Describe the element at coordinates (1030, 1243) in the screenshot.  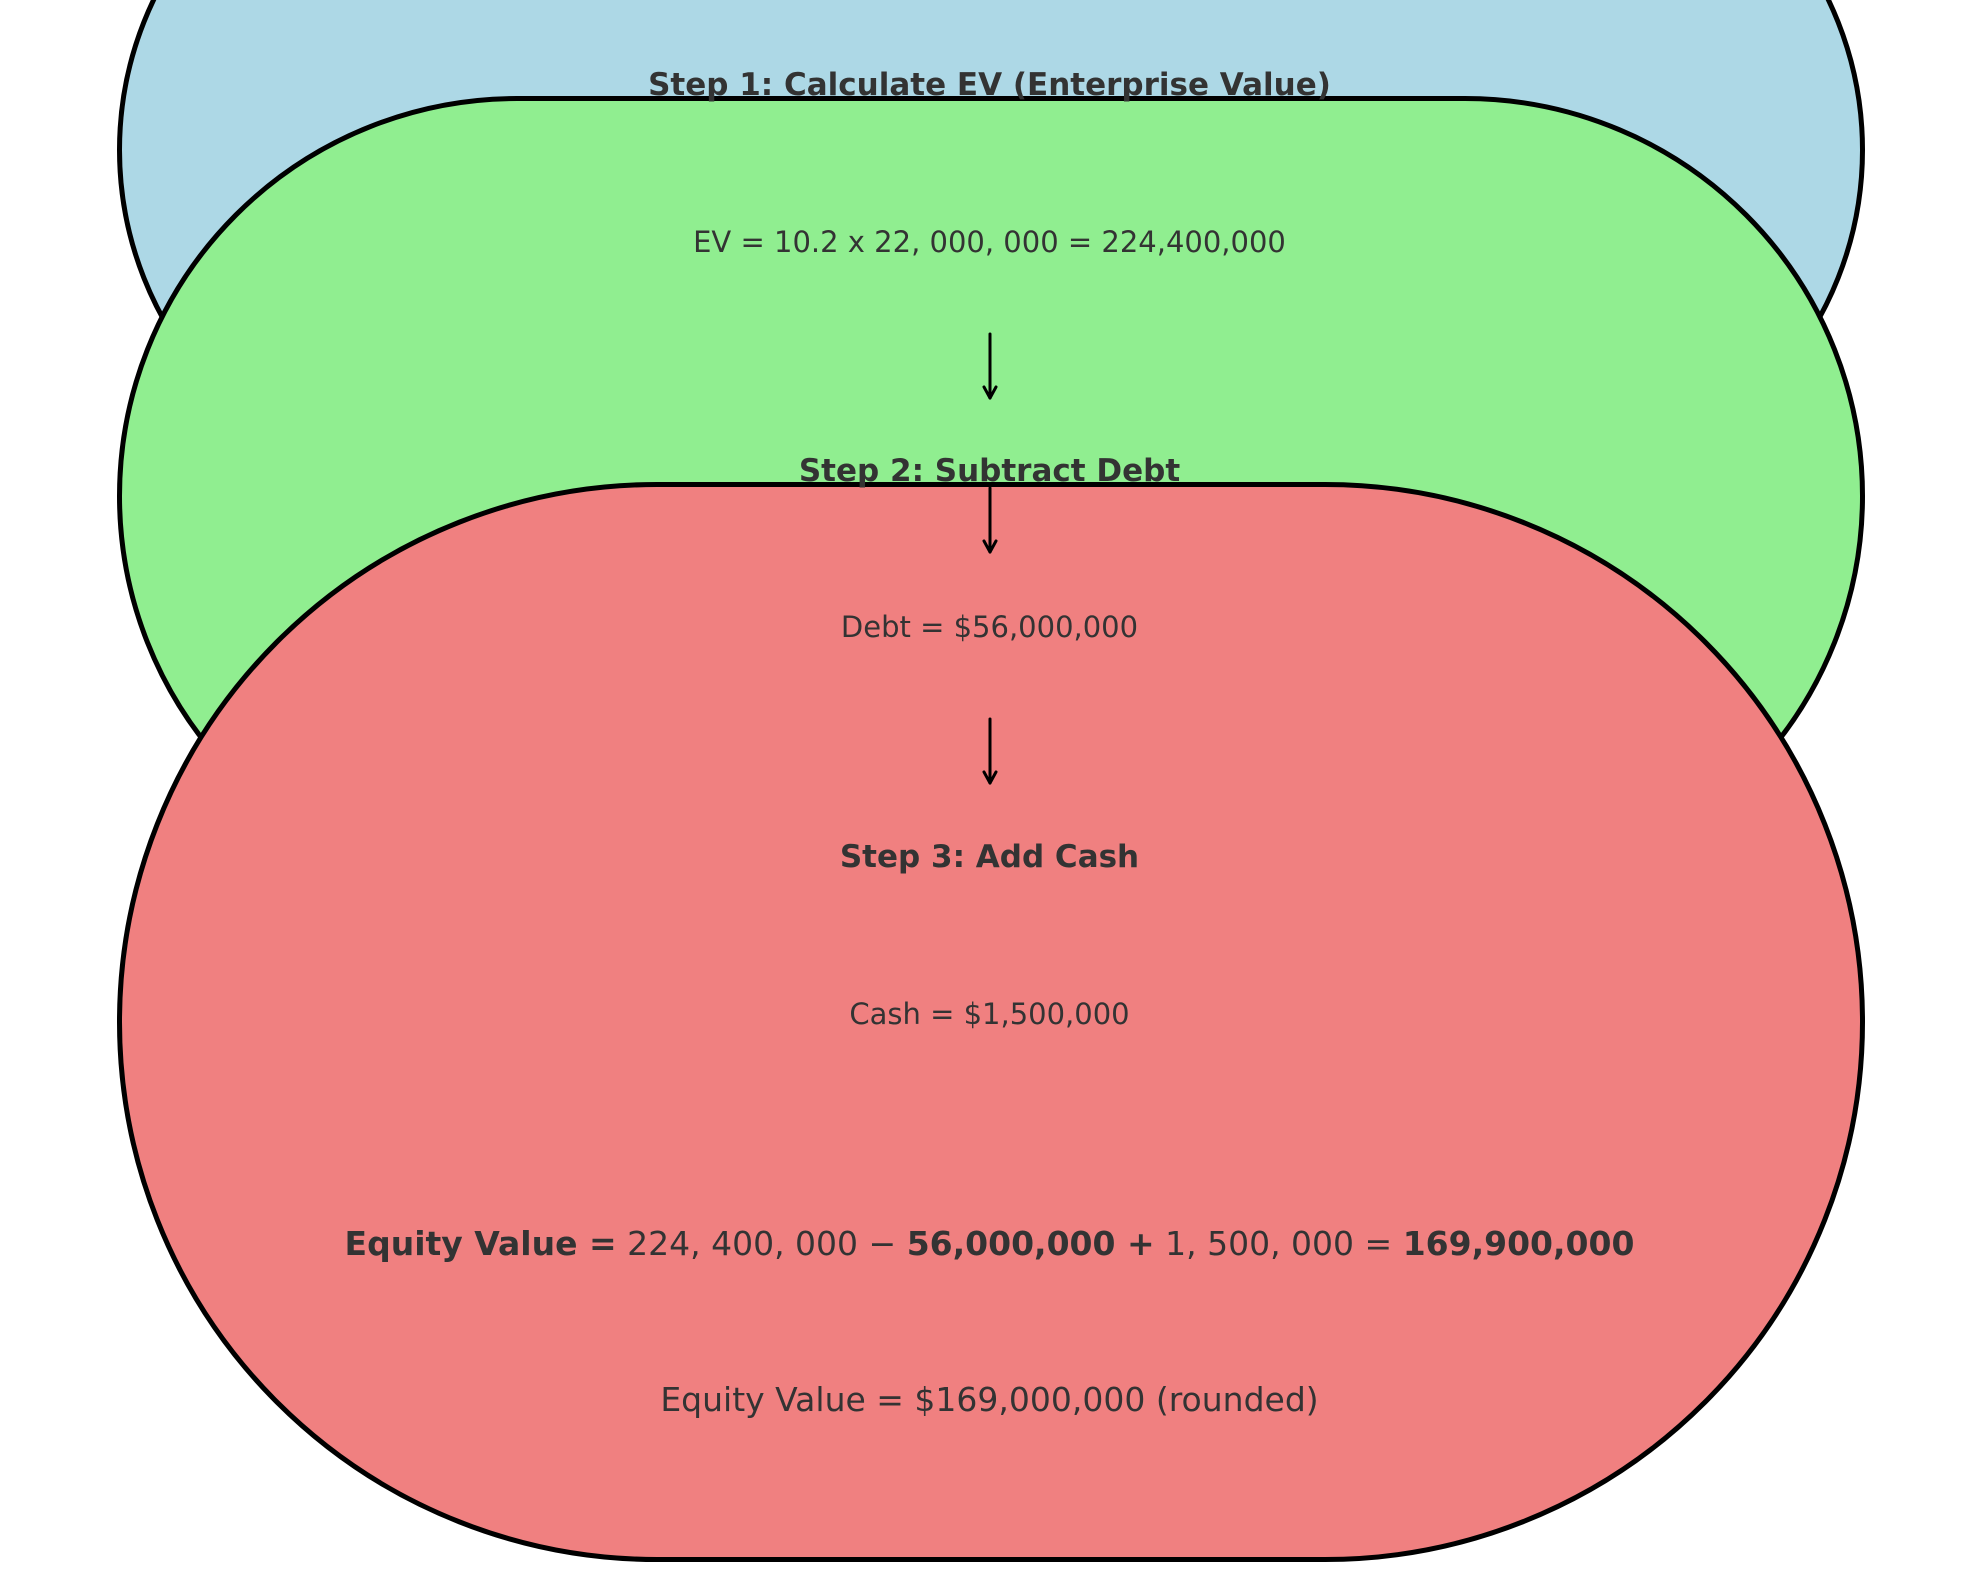
I see `equity-term-debt: 56,000,000 +` at that location.